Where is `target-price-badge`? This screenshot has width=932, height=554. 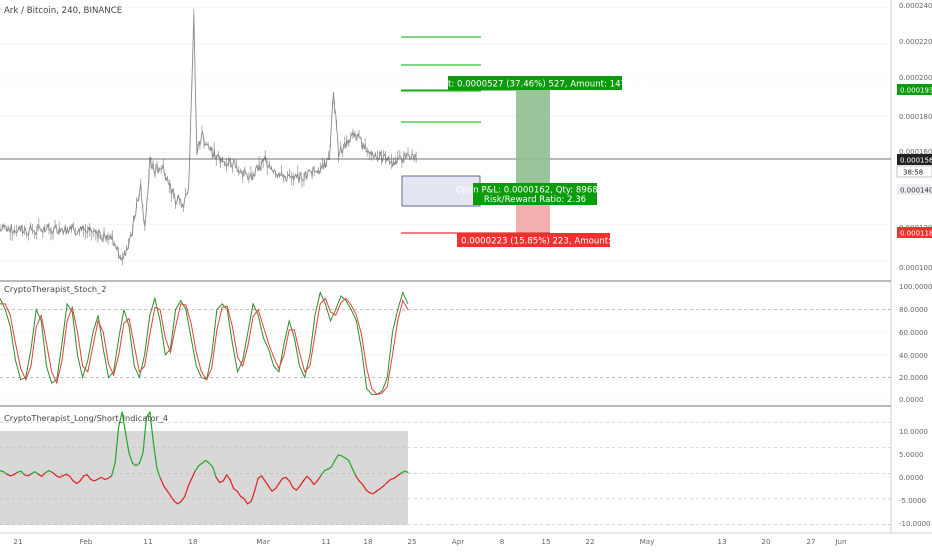
target-price-badge is located at coordinates (914, 89).